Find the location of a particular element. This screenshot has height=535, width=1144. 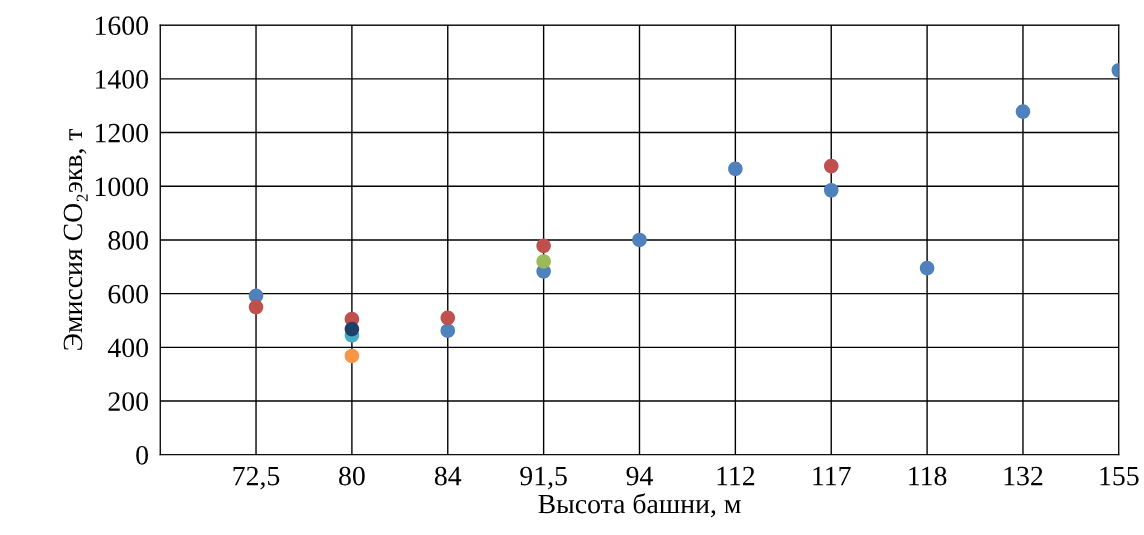

y-tick-label: 1400 is located at coordinates (121, 79).